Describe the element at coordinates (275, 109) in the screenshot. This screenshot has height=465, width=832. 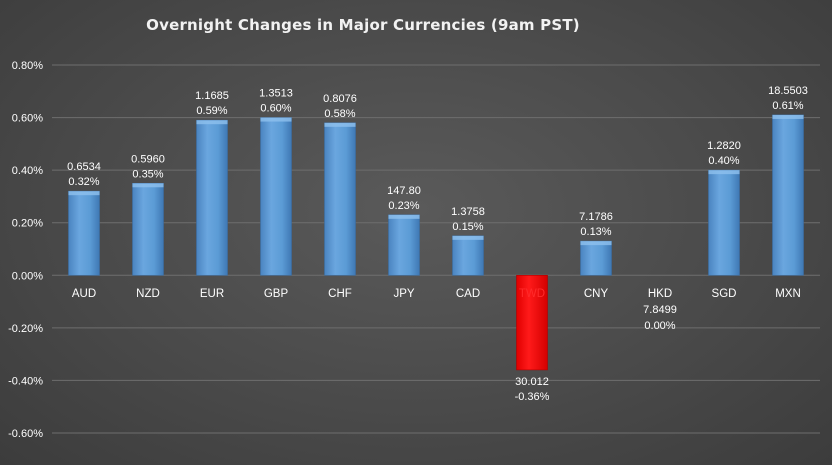
I see `percent-label: 0.60%` at that location.